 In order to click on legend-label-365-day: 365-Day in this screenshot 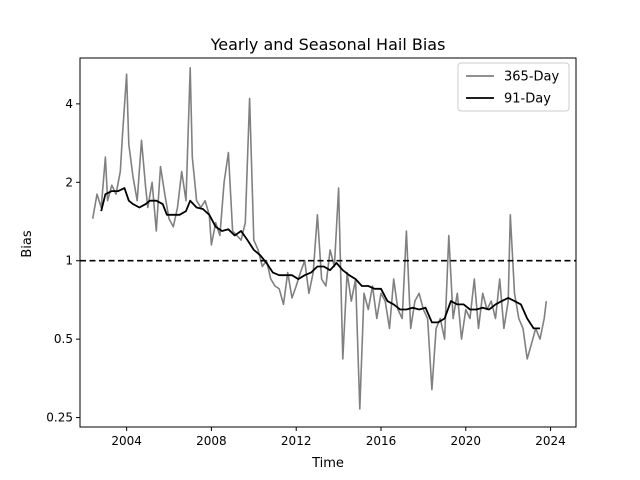, I will do `click(531, 77)`.